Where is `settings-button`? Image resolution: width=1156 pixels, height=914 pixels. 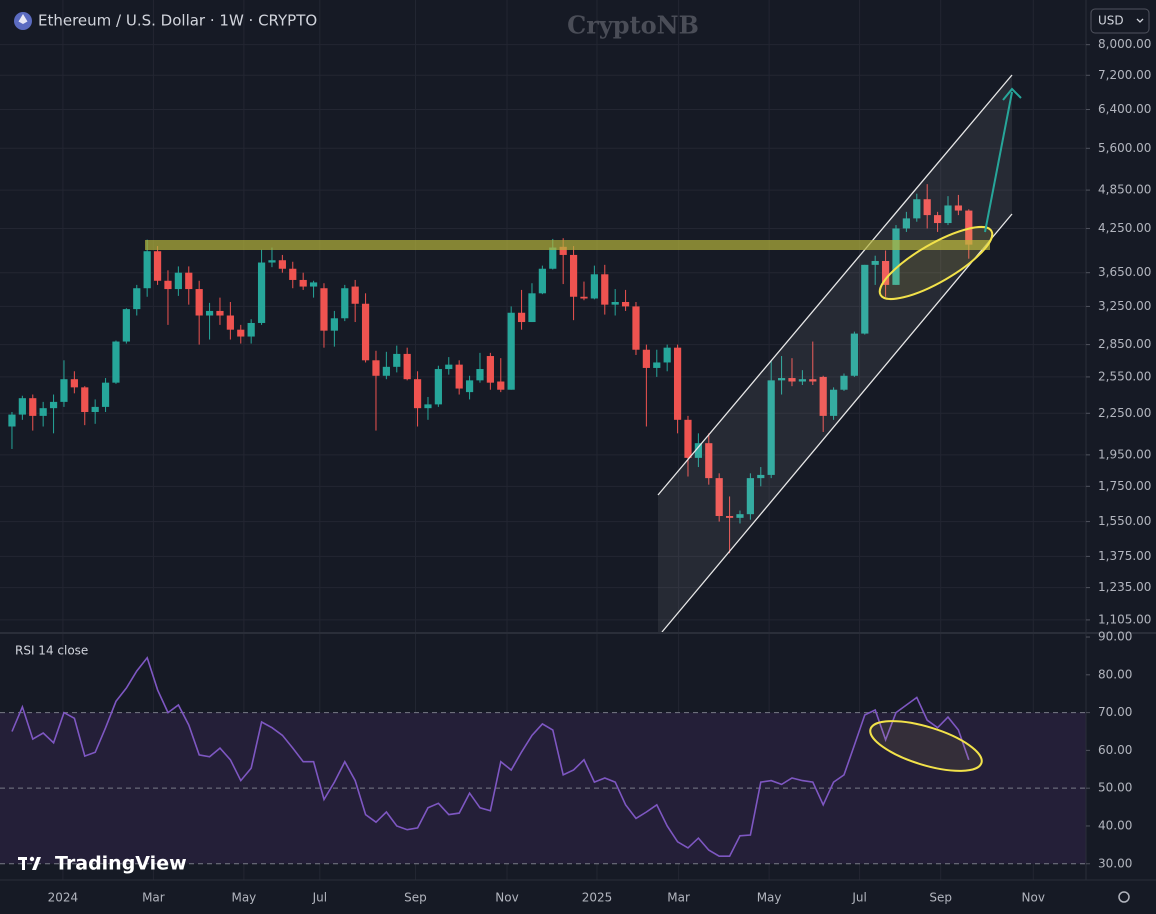
settings-button is located at coordinates (1124, 897).